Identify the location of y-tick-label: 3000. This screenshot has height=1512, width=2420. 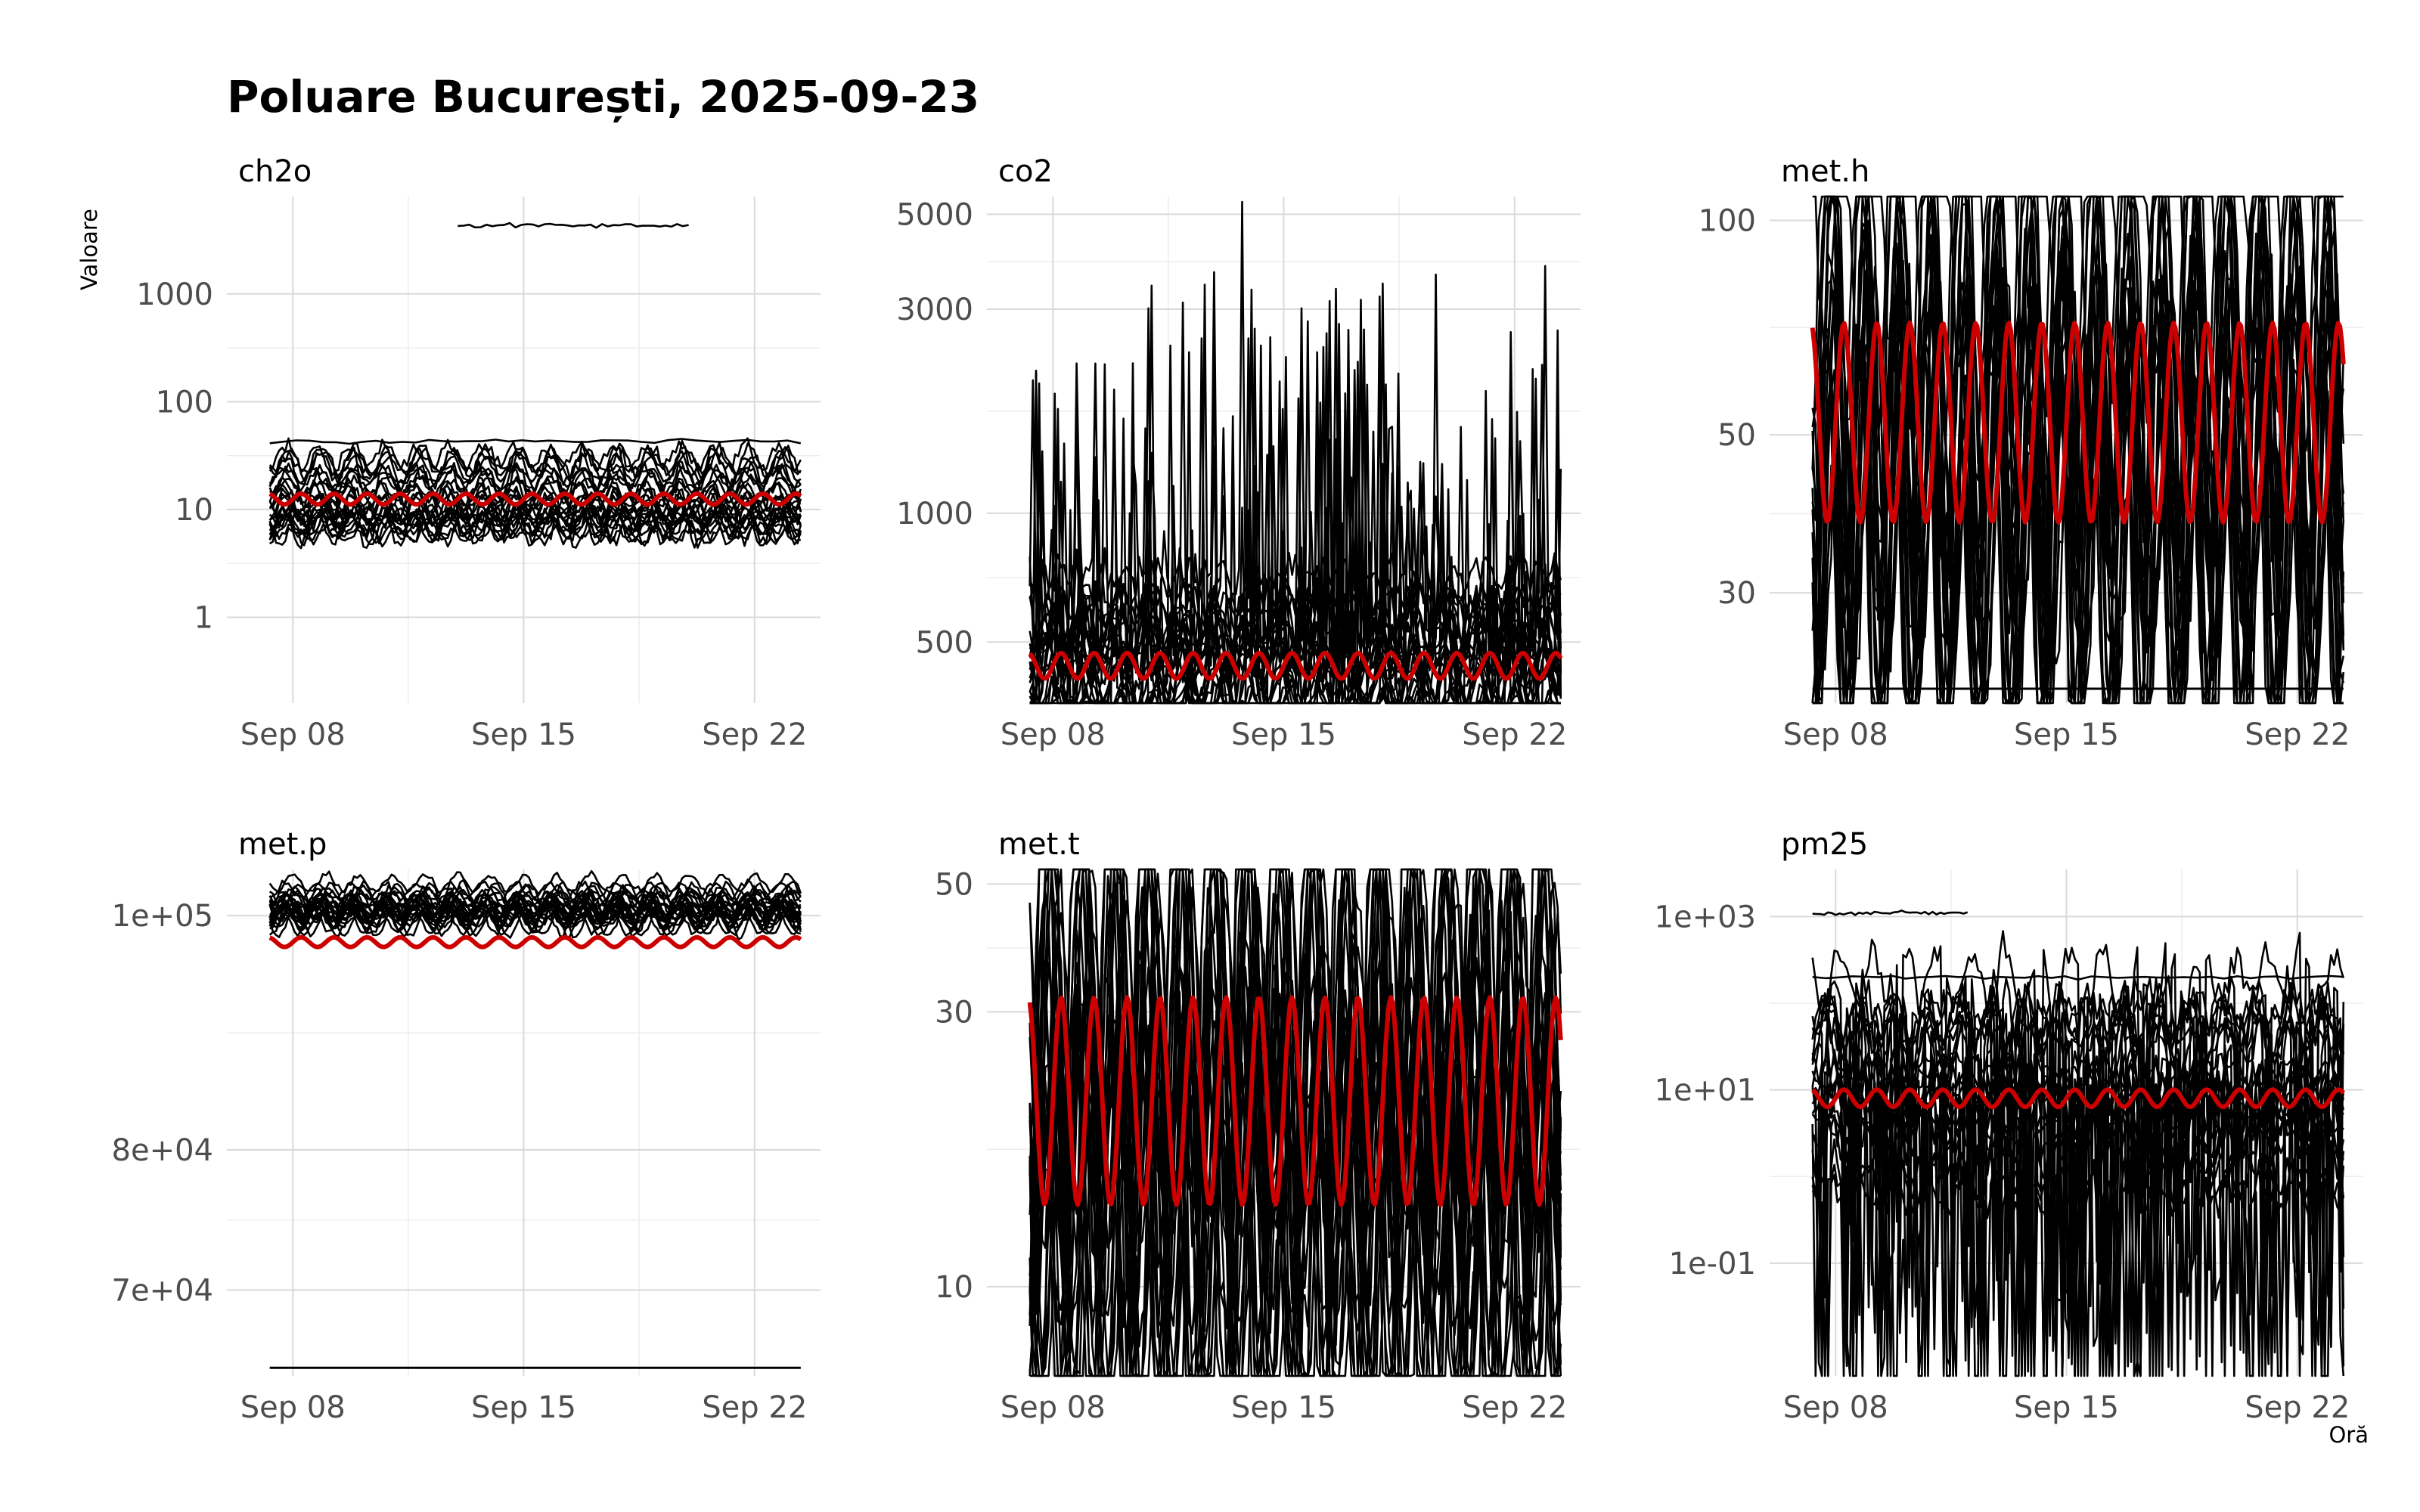
(934, 310).